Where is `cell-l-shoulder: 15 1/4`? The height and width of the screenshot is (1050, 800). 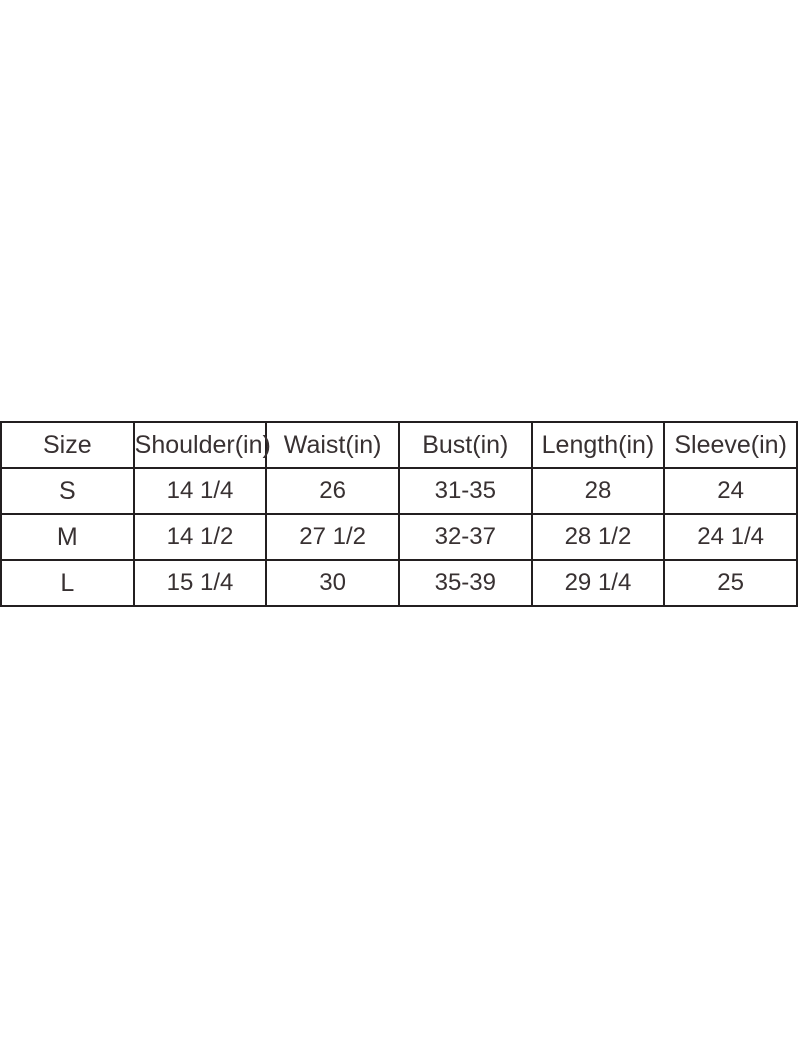 cell-l-shoulder: 15 1/4 is located at coordinates (200, 583).